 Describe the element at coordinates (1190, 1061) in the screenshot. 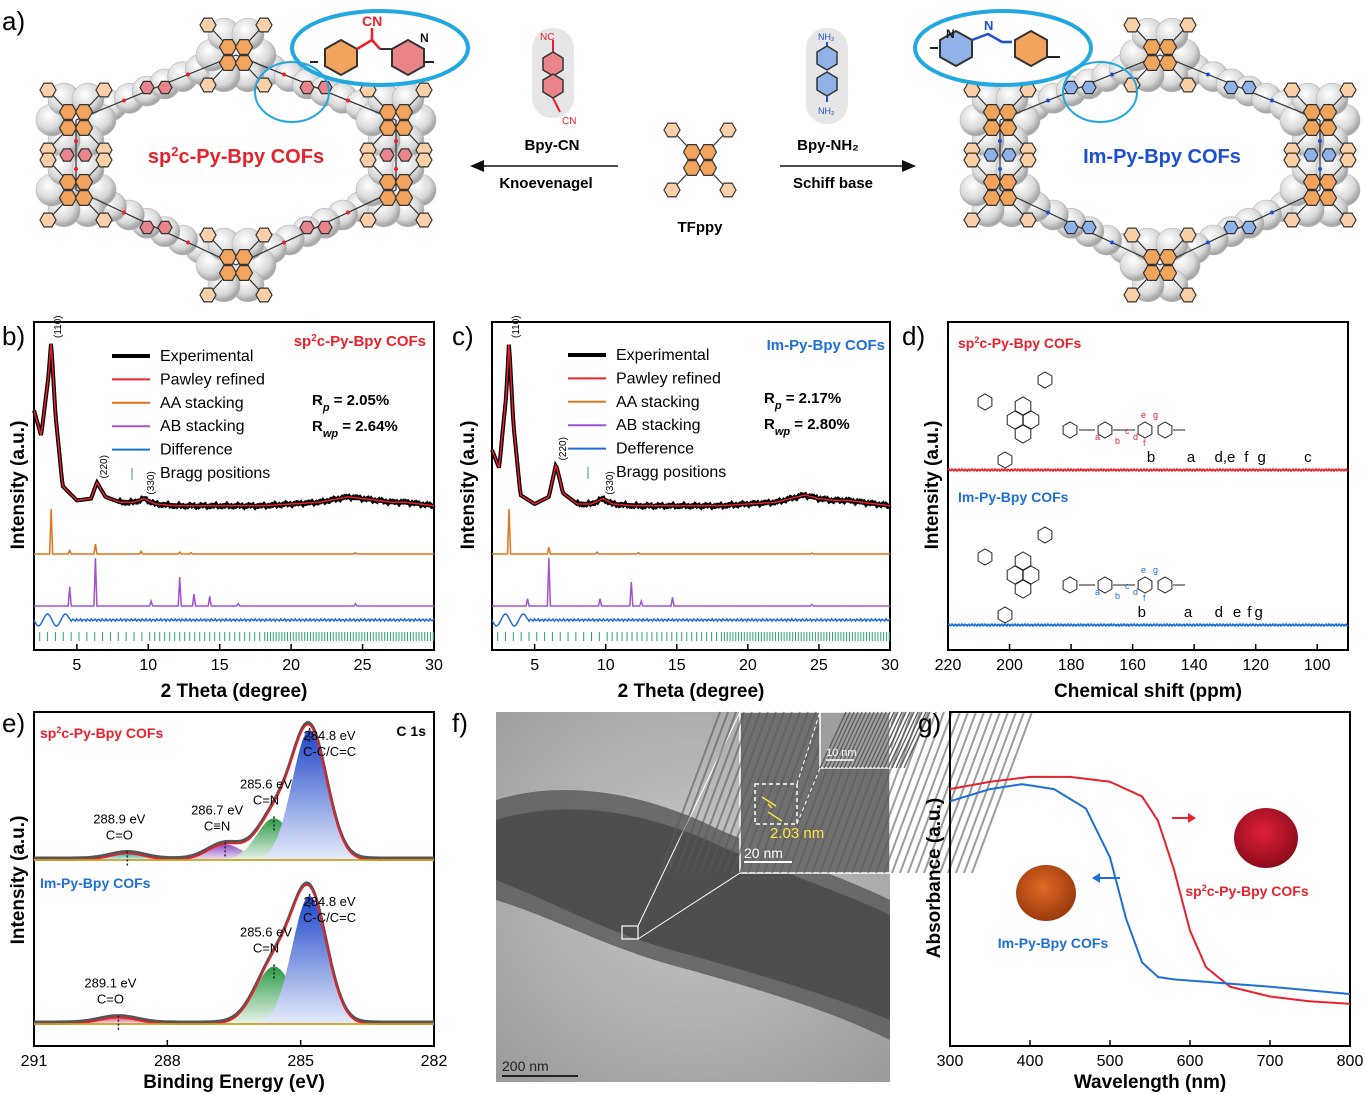

I see `x-tick-label: 600` at that location.